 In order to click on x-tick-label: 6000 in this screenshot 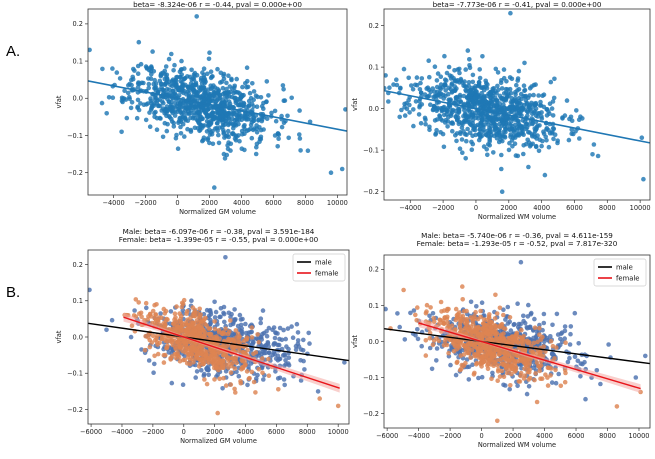, I will do `click(574, 208)`.